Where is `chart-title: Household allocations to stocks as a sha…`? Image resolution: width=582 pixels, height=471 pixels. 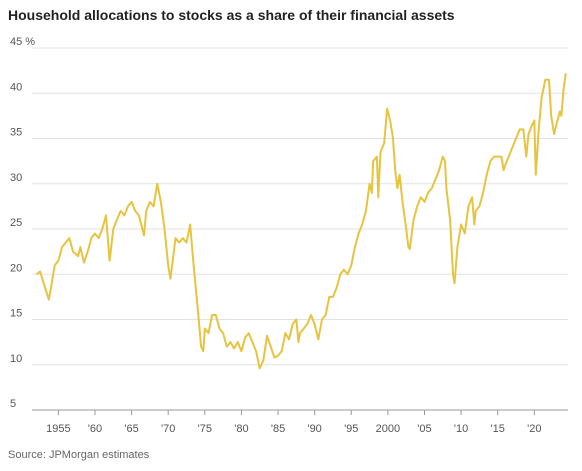 chart-title: Household allocations to stocks as a sha… is located at coordinates (231, 15).